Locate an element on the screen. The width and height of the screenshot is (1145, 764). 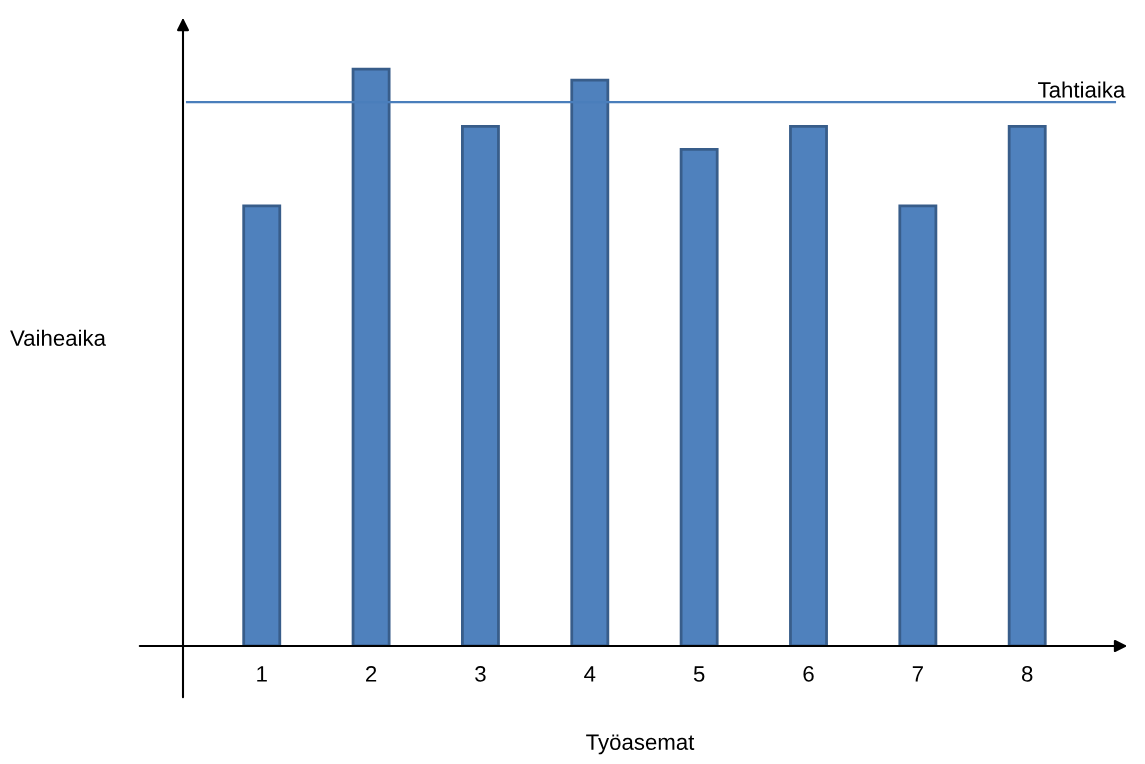
x-tick-label: 6 is located at coordinates (808, 674).